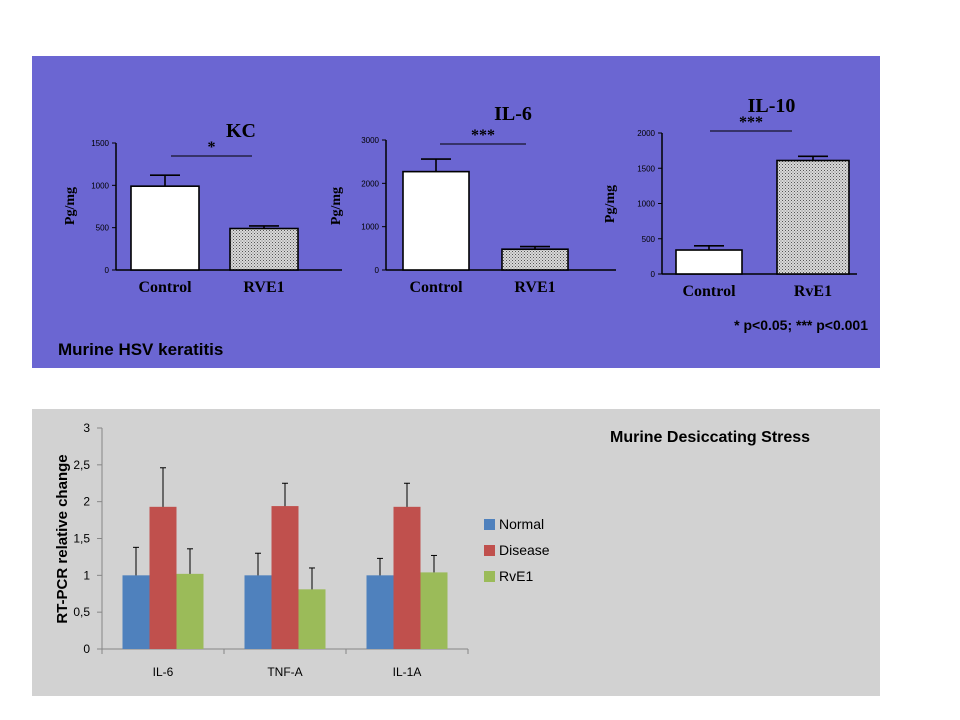 The height and width of the screenshot is (720, 960). Describe the element at coordinates (81, 539) in the screenshot. I see `y-tick-label: 1,5` at that location.